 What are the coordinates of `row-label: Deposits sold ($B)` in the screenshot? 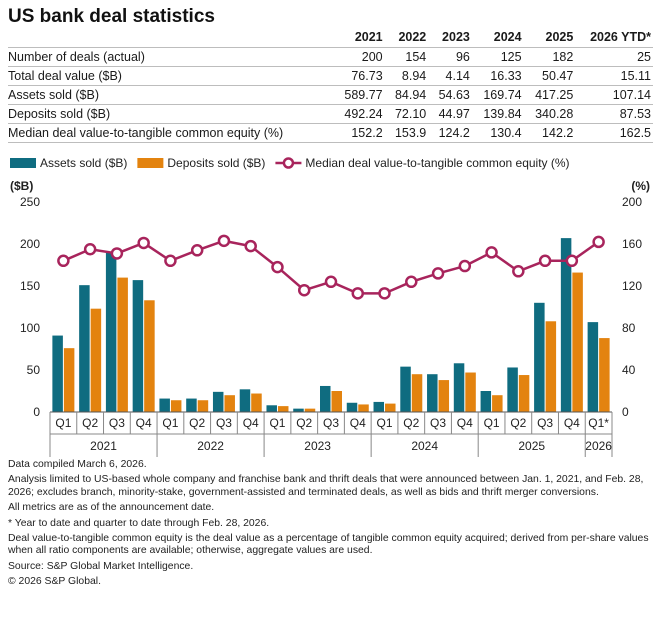 It's located at (172, 114).